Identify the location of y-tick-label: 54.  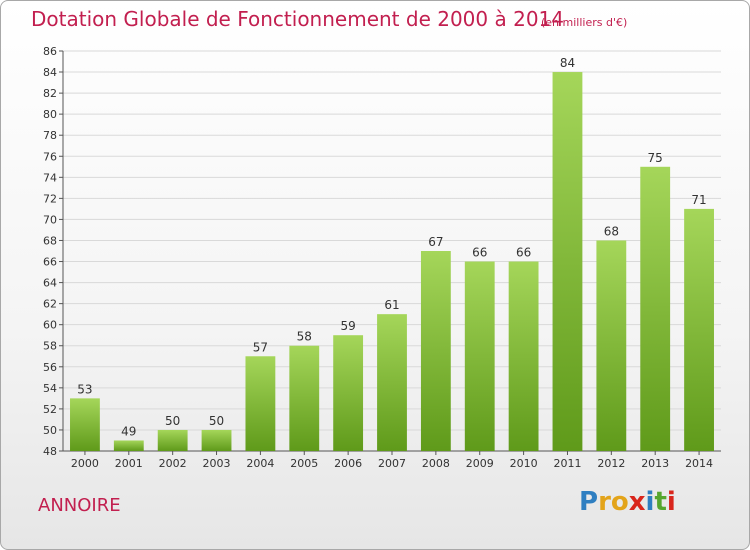
(50, 388).